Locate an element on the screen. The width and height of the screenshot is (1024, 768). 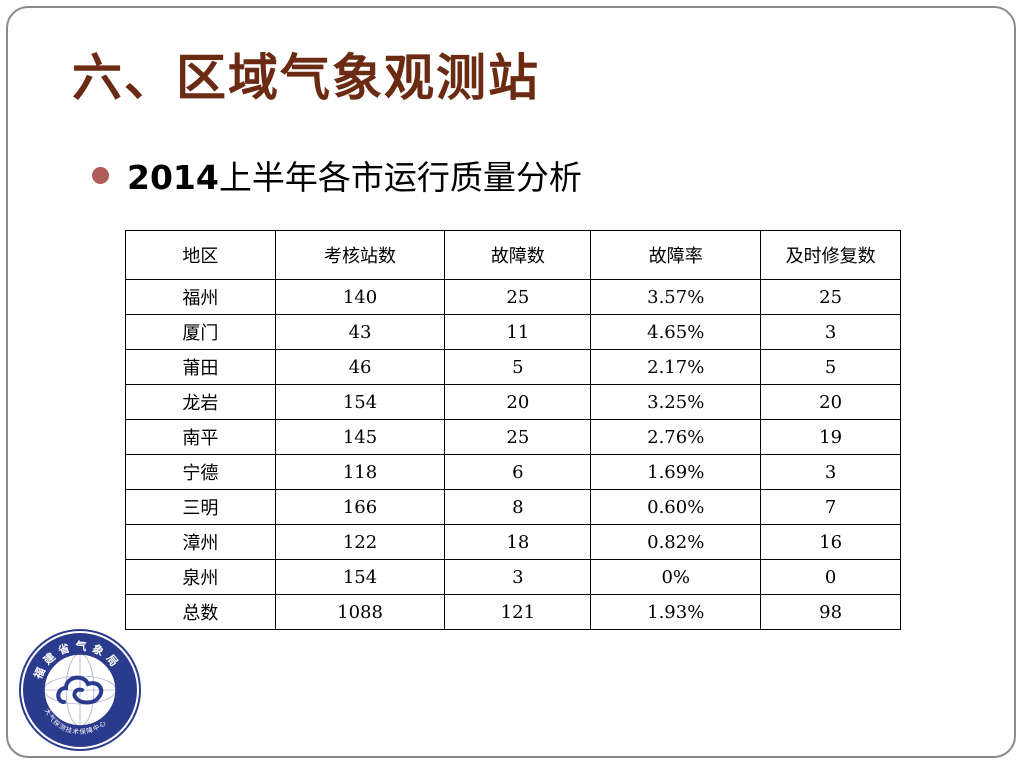
table-row: 福州 140 25 3.57% 25 is located at coordinates (513, 297).